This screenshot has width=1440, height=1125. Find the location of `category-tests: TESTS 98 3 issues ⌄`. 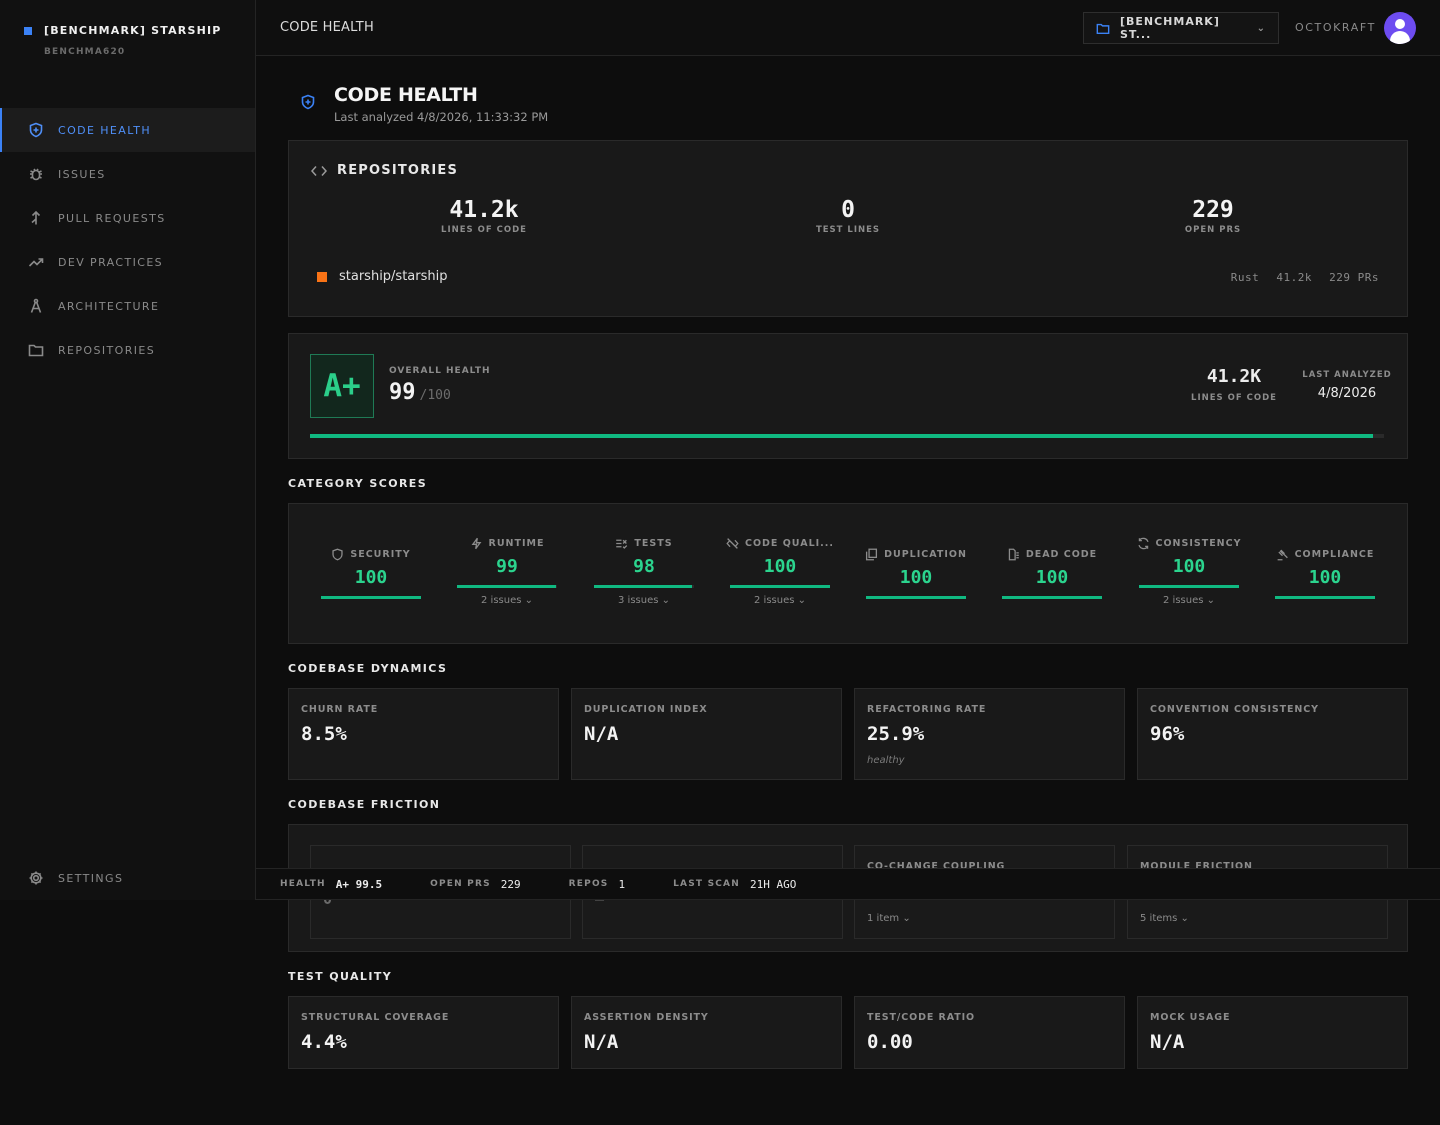

category-tests: TESTS 98 3 issues ⌄ is located at coordinates (644, 571).